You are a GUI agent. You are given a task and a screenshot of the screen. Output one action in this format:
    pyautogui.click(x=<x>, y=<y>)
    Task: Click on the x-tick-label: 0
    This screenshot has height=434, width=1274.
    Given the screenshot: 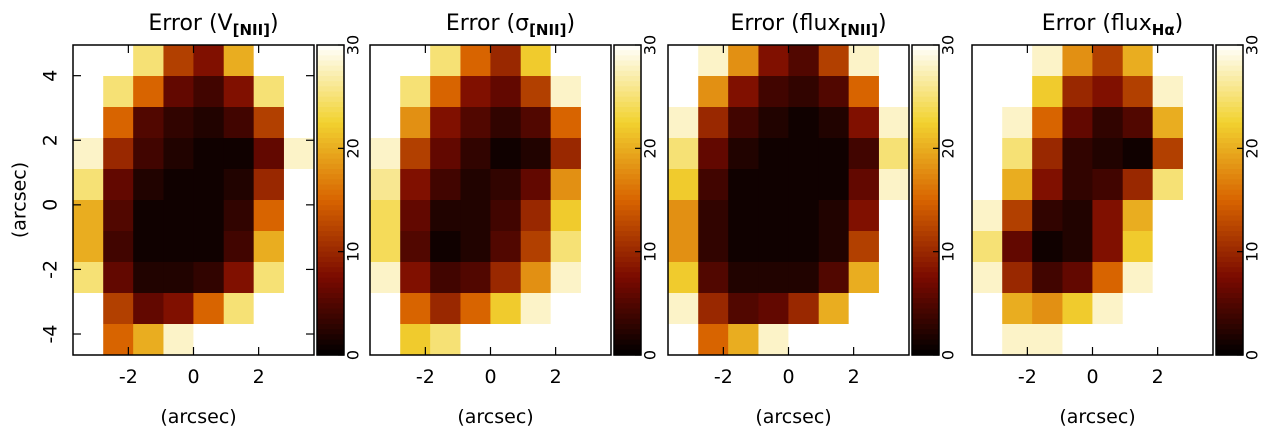 What is the action you would take?
    pyautogui.click(x=1092, y=377)
    